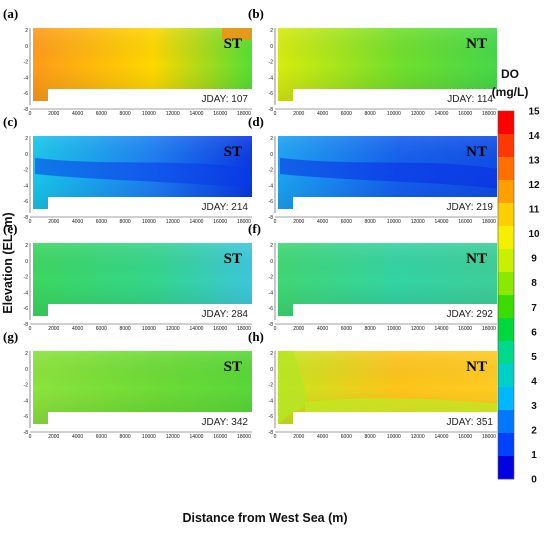  I want to click on colorbar-frame, so click(506, 295).